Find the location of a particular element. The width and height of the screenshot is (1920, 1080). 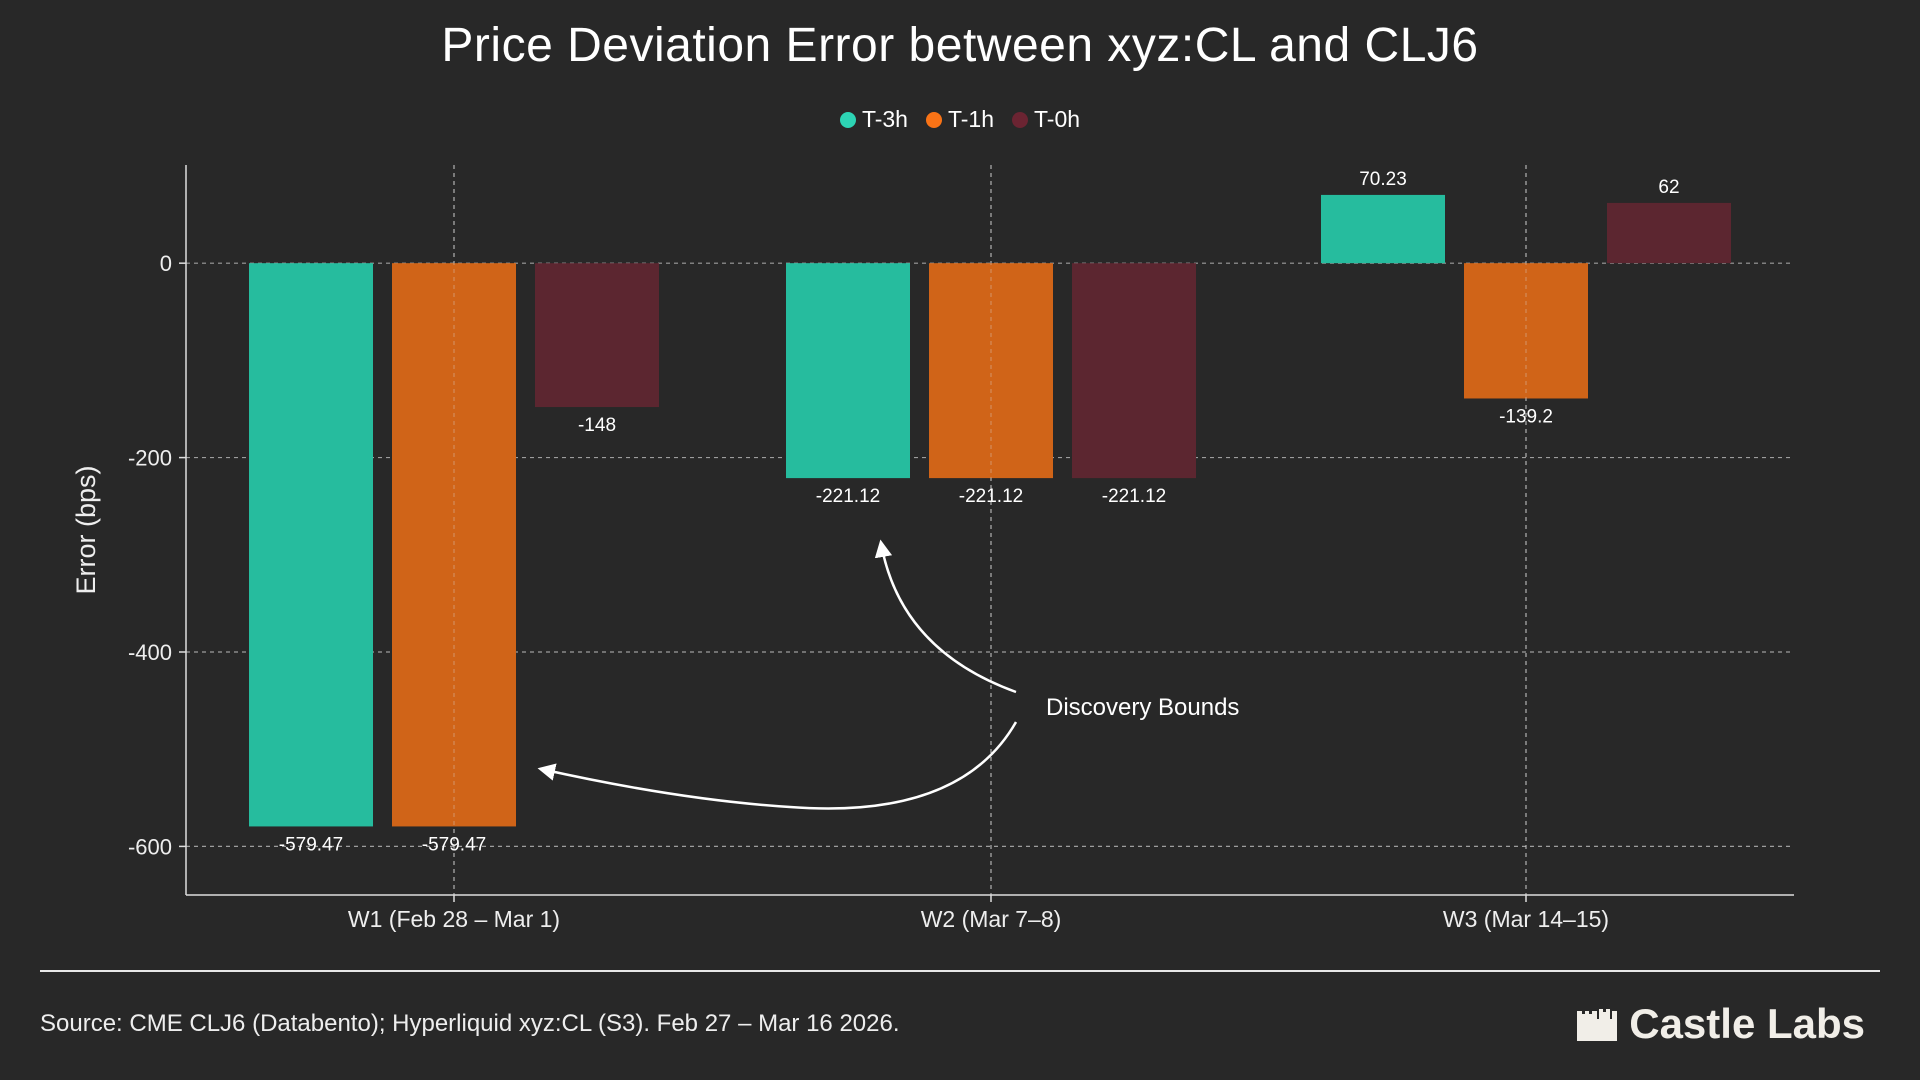

legend-label: T-0h is located at coordinates (1057, 119).